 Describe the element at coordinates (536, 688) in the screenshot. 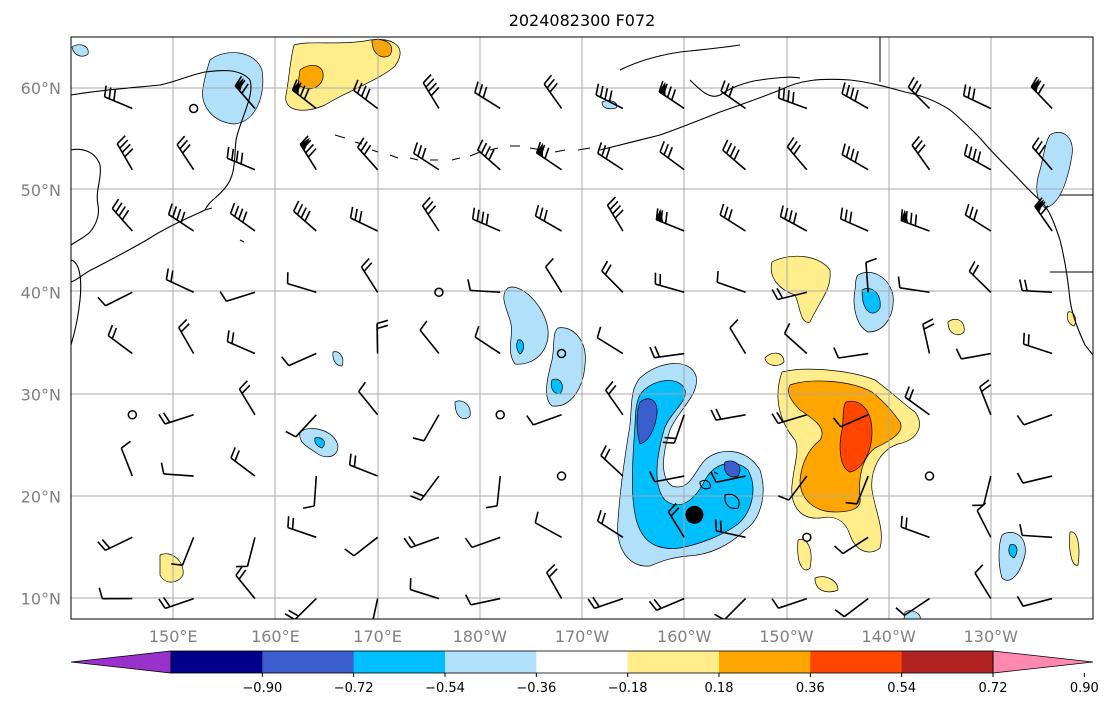

I see `colorbar-tick-label: −0.36` at that location.